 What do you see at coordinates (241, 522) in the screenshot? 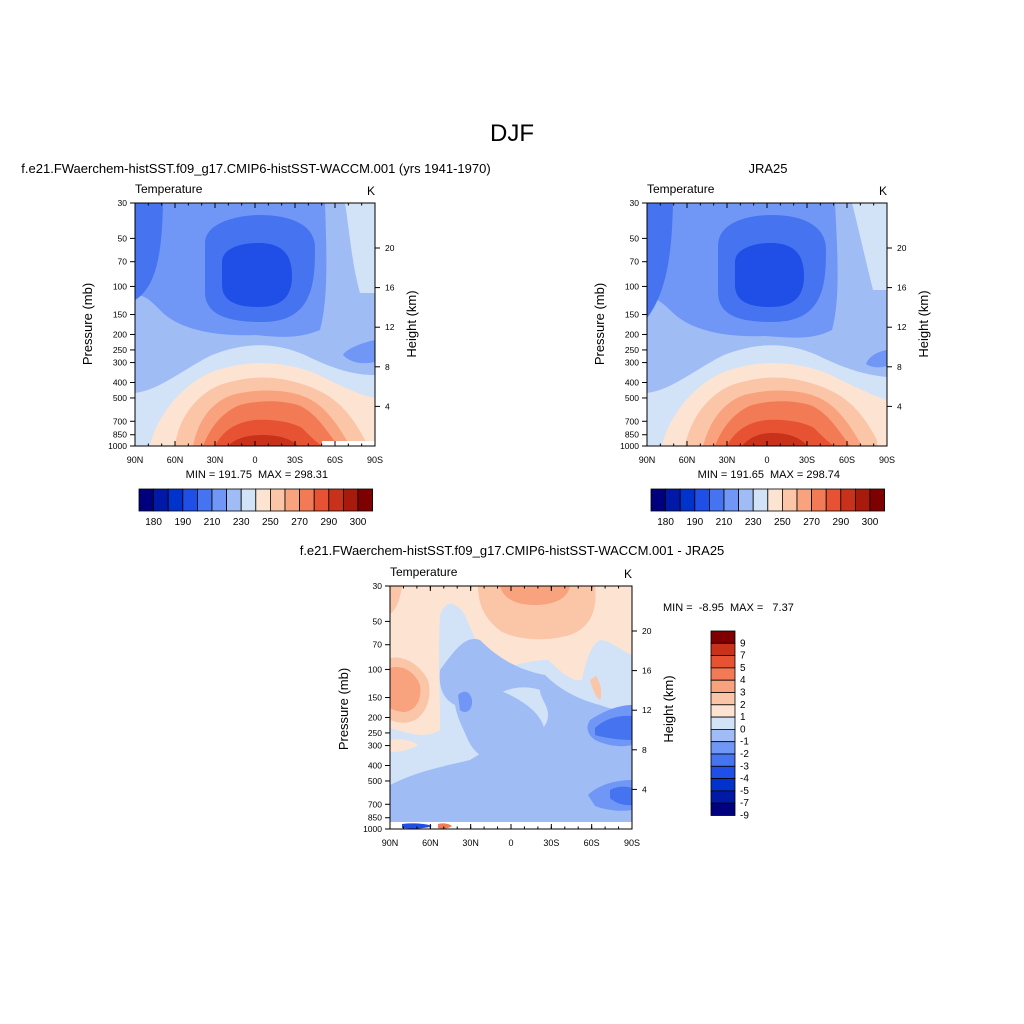
I see `colorbar-label: 230` at bounding box center [241, 522].